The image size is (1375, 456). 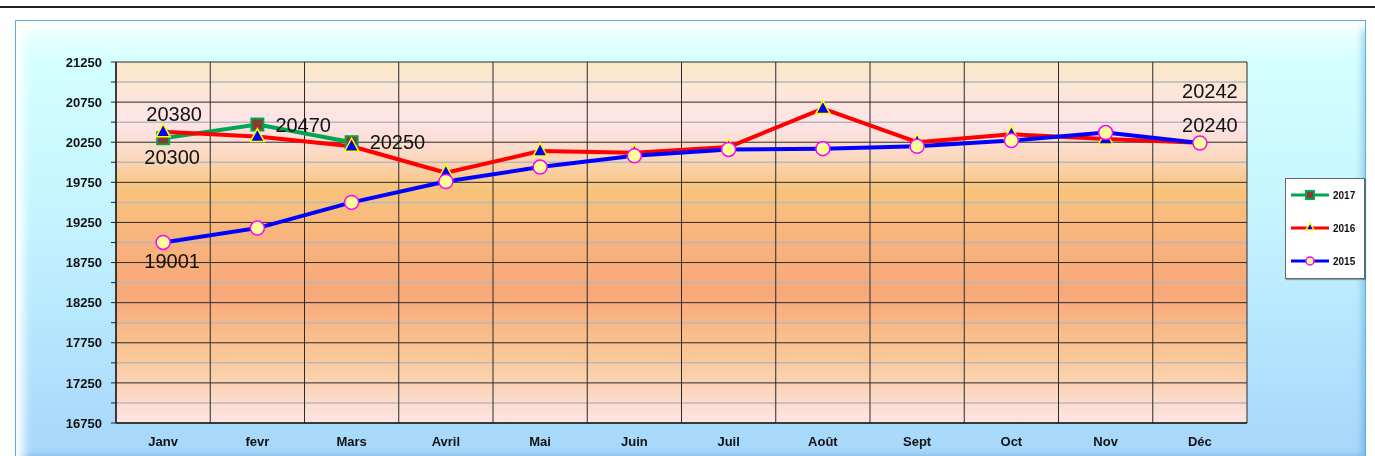 What do you see at coordinates (1344, 195) in the screenshot?
I see `legend-label: 2017` at bounding box center [1344, 195].